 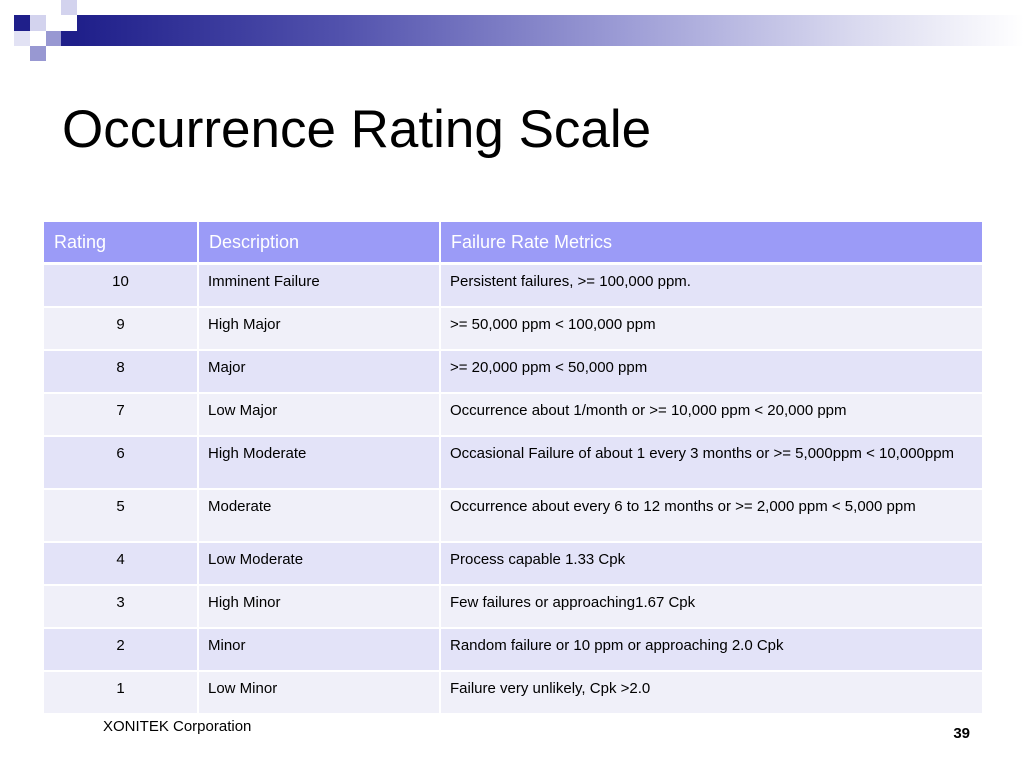 What do you see at coordinates (120, 692) in the screenshot?
I see `rating-cell: 1` at bounding box center [120, 692].